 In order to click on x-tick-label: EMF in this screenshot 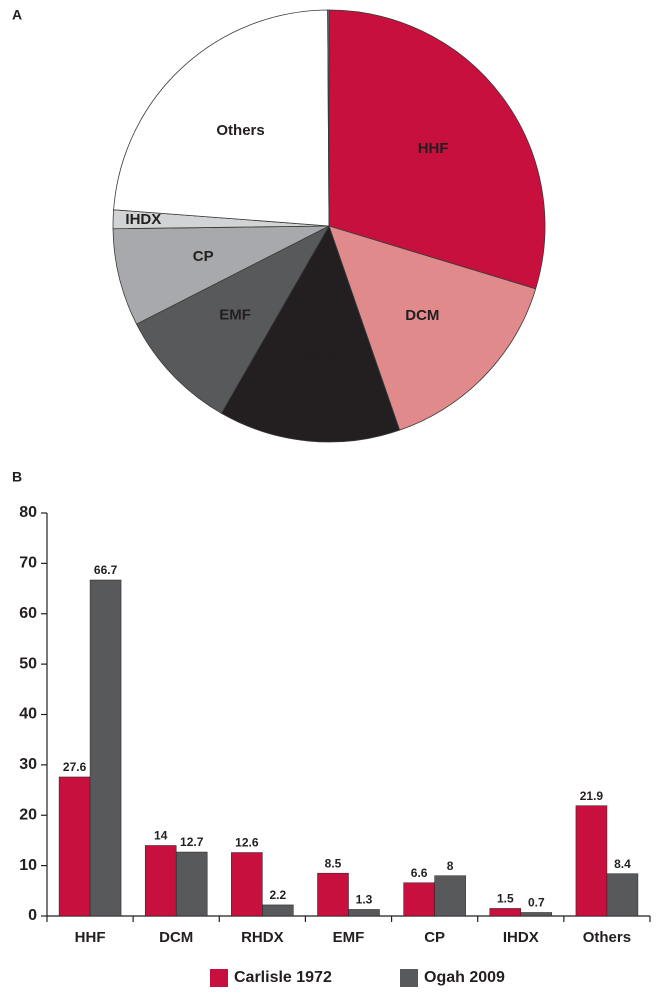, I will do `click(349, 937)`.